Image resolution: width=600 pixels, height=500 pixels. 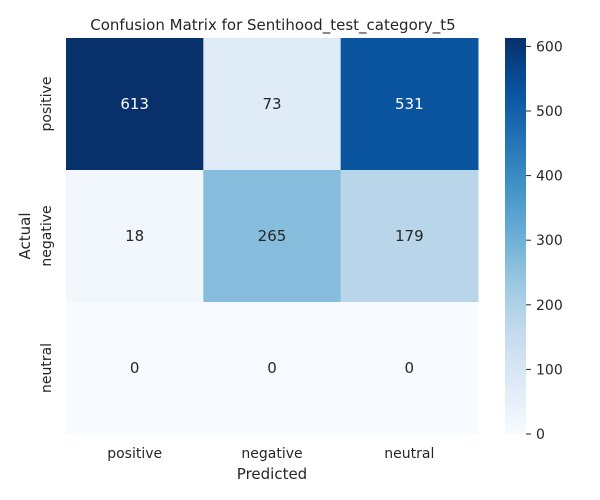 I want to click on x-tick-label: negative, so click(x=271, y=454).